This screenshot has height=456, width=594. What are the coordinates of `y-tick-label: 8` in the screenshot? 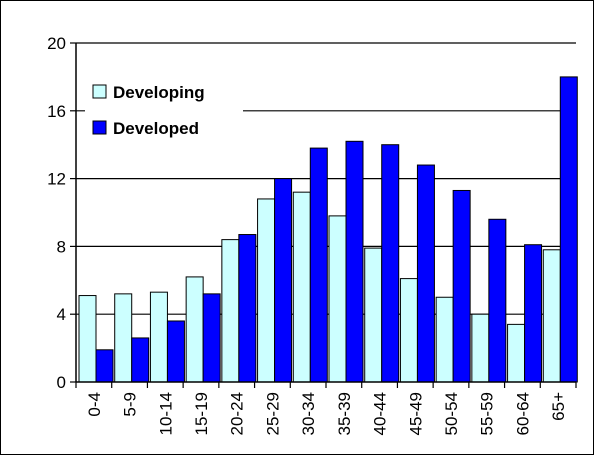 It's located at (61, 246).